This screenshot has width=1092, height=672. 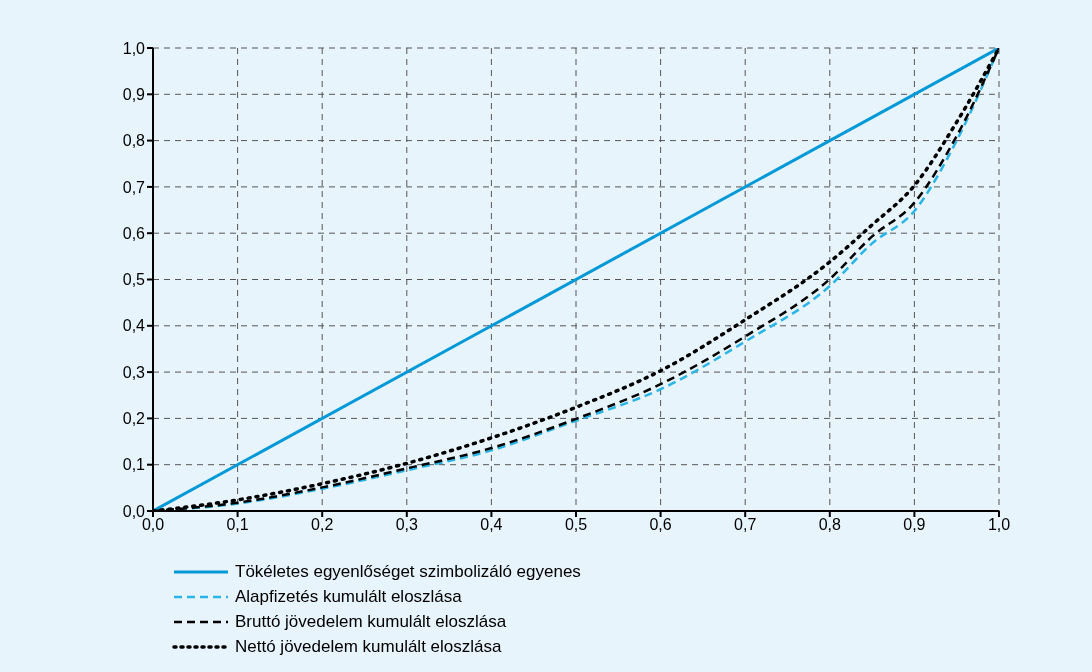 I want to click on legend-label: Tökéletes egyenlőséget szimbolizáló egyenes, so click(x=408, y=571).